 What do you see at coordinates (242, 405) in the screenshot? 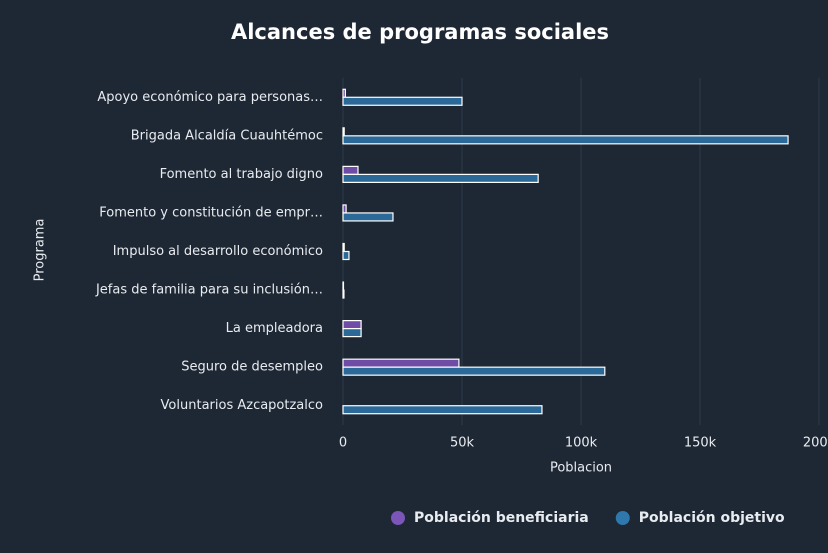
I see `y-tick-label: Voluntarios Azcapotzalco` at bounding box center [242, 405].